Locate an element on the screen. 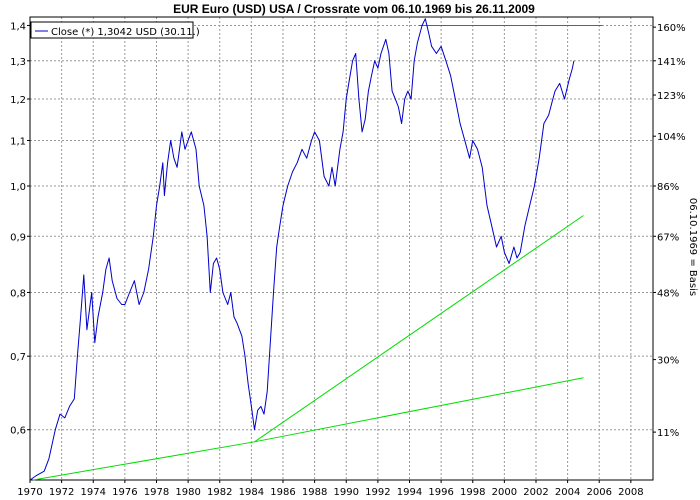  legend-box is located at coordinates (112, 30).